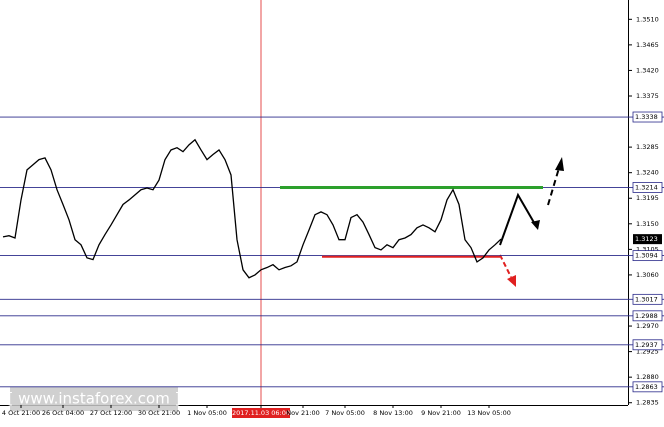 Image resolution: width=664 pixels, height=427 pixels. I want to click on x-tick-label: 4 Oct 21:00, so click(21, 413).